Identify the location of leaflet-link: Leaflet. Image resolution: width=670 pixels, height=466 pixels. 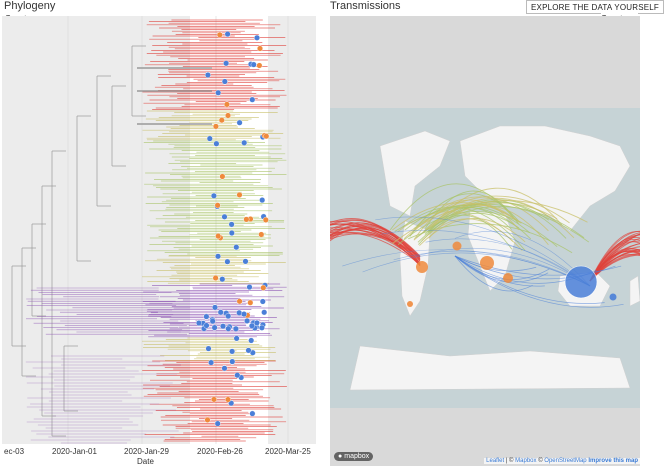
(495, 461).